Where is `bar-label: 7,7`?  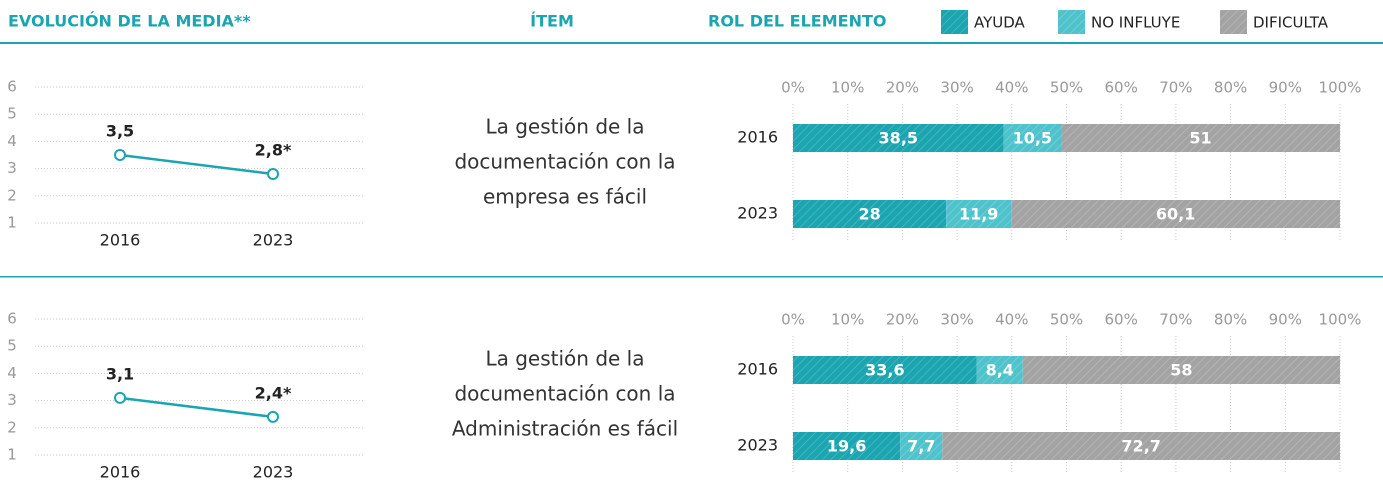
bar-label: 7,7 is located at coordinates (921, 446).